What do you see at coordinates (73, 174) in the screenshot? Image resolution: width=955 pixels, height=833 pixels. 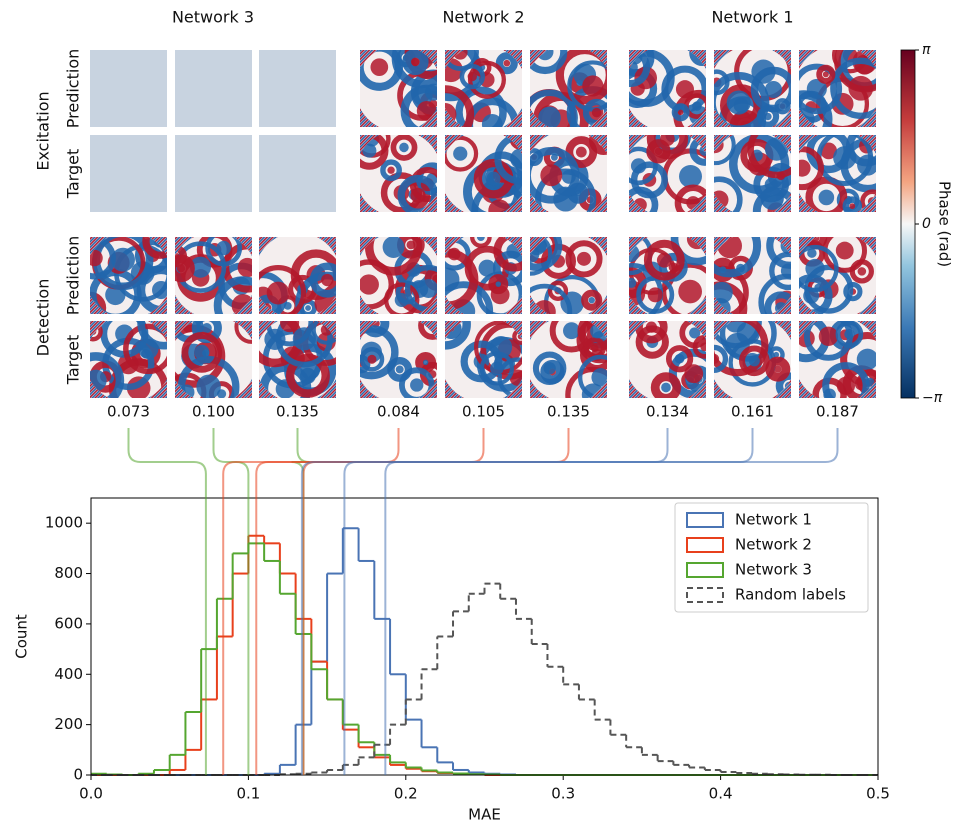 I see `row-label: Target` at bounding box center [73, 174].